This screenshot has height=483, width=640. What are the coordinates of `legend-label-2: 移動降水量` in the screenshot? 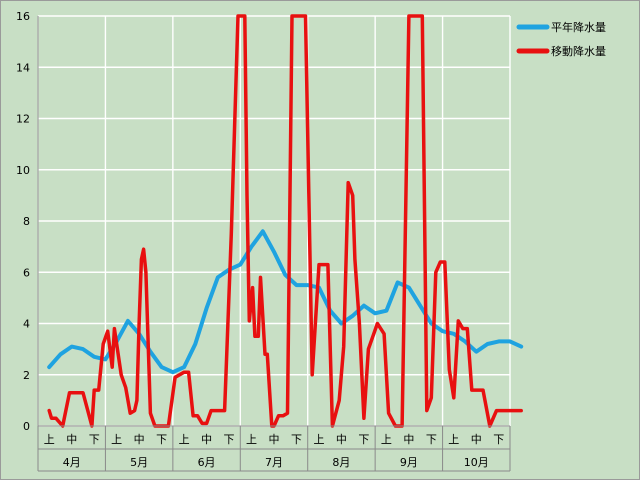 It's located at (578, 51).